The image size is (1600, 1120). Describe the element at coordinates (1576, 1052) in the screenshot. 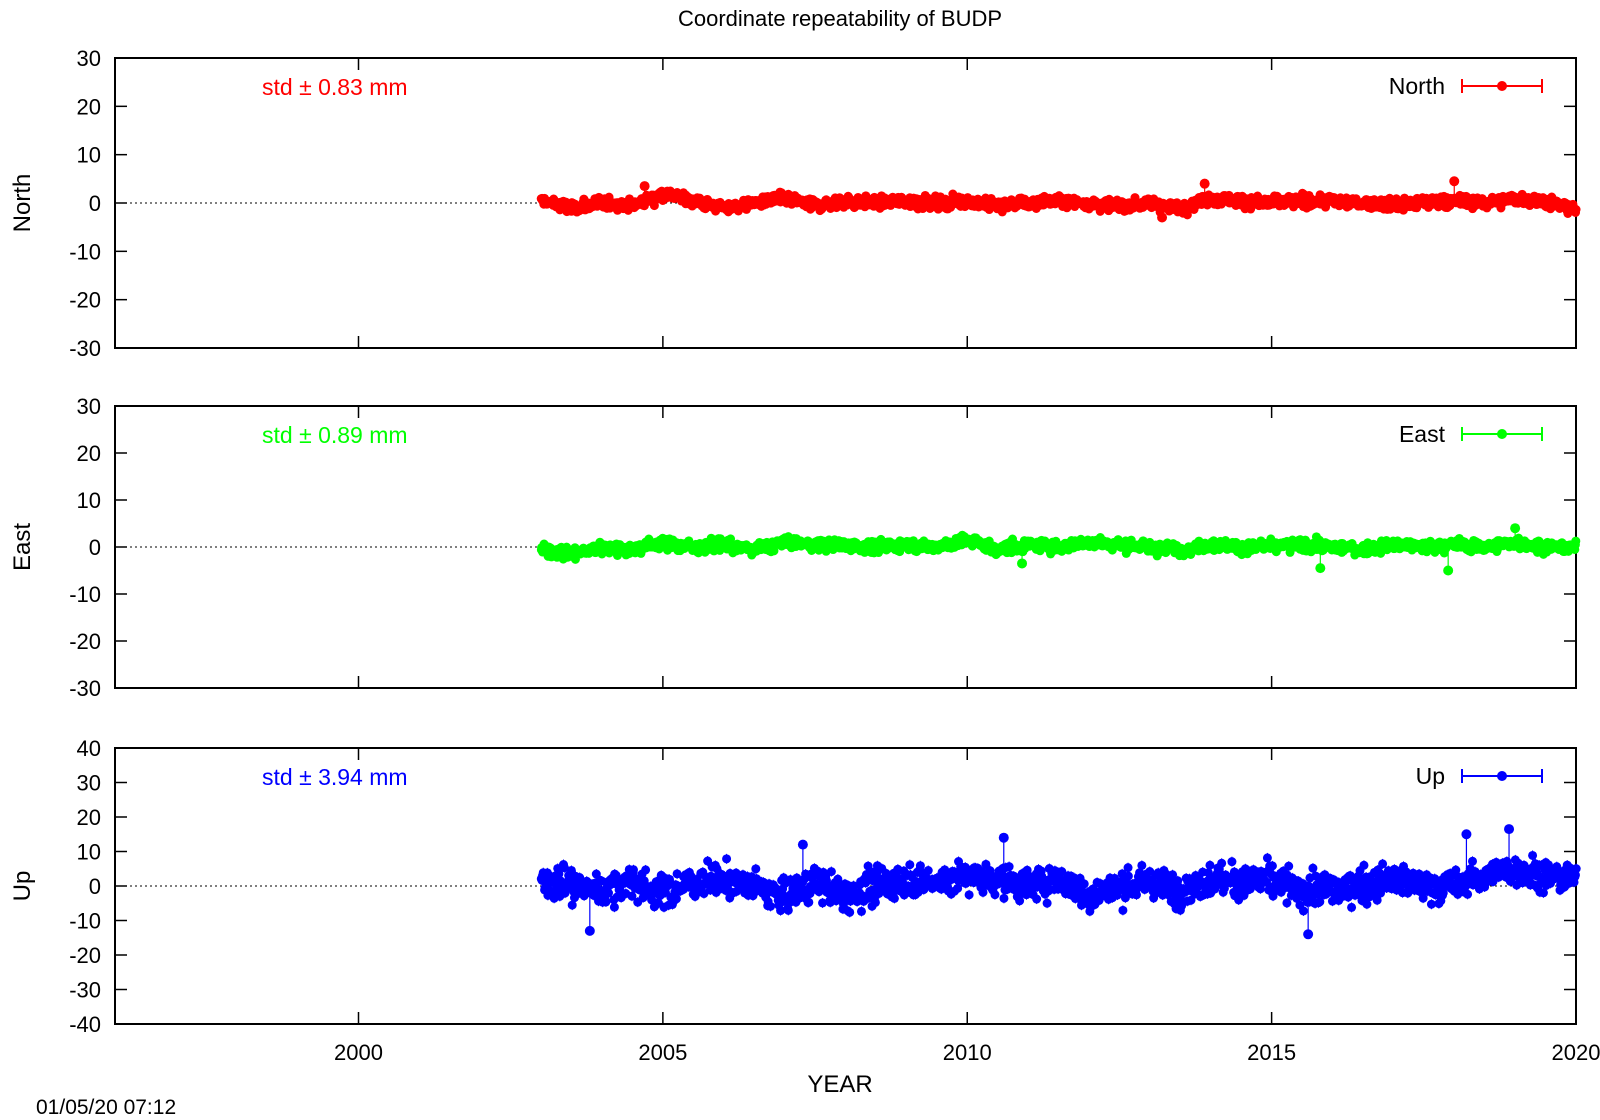

I see `x-tick-label: 2020` at that location.